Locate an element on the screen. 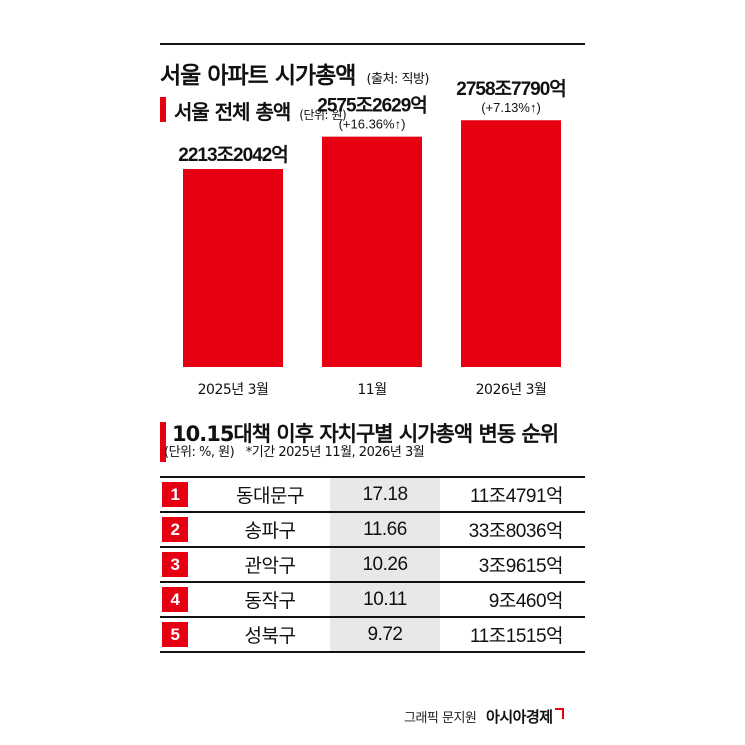  brand-name: 아시아경제 is located at coordinates (519, 717).